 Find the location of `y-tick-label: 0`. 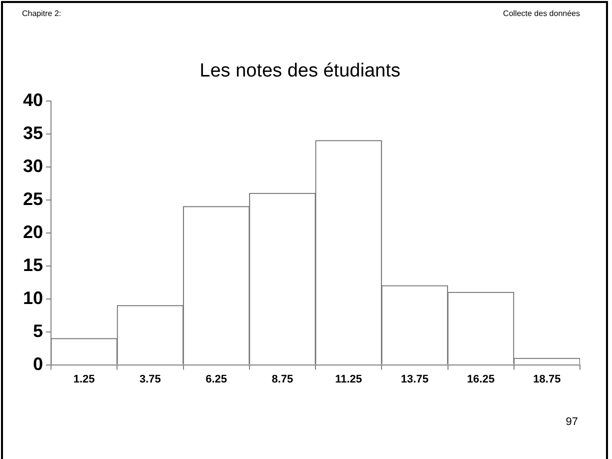

y-tick-label: 0 is located at coordinates (38, 364).